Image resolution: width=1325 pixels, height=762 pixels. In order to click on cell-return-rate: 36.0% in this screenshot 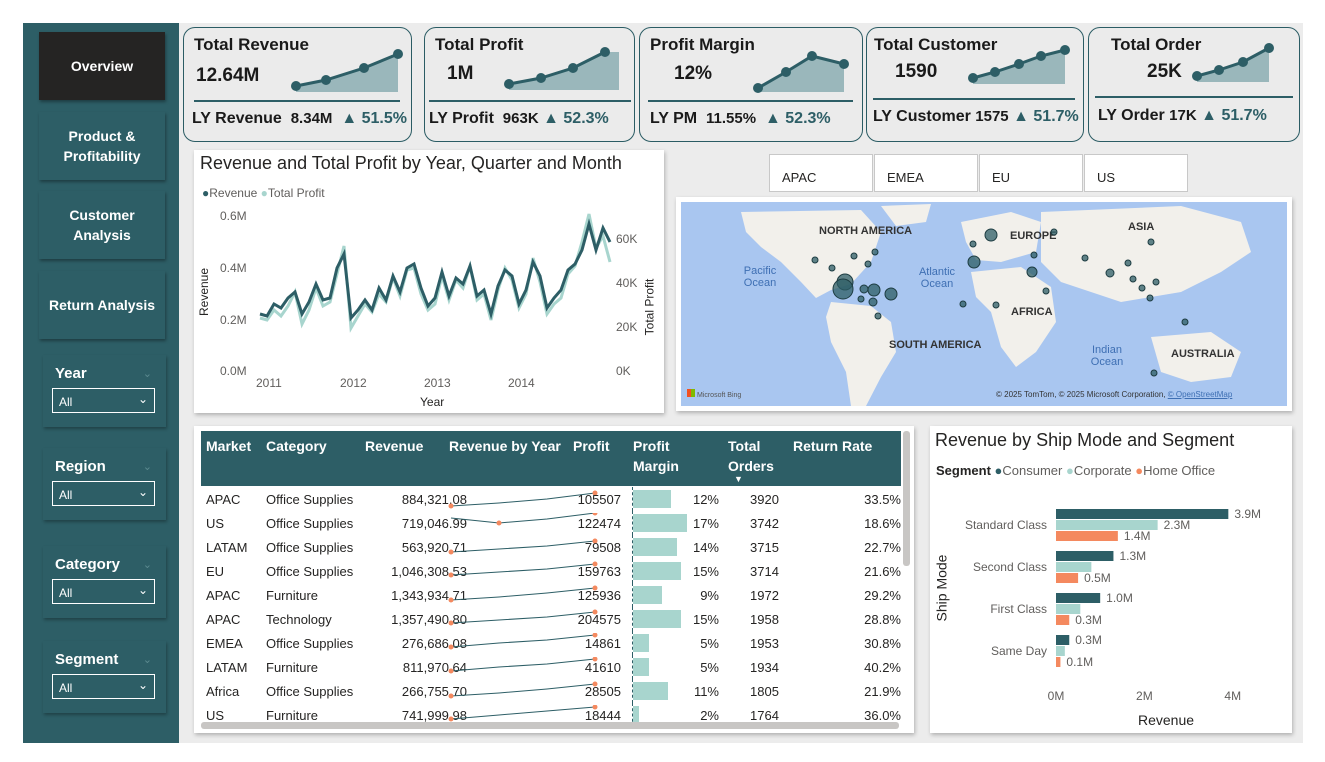, I will do `click(882, 715)`.